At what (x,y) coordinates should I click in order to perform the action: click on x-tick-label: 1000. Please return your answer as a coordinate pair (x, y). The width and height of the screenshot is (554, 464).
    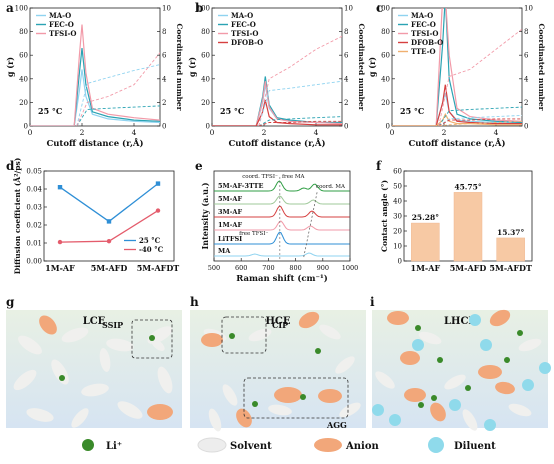
    Looking at the image, I should click on (350, 268).